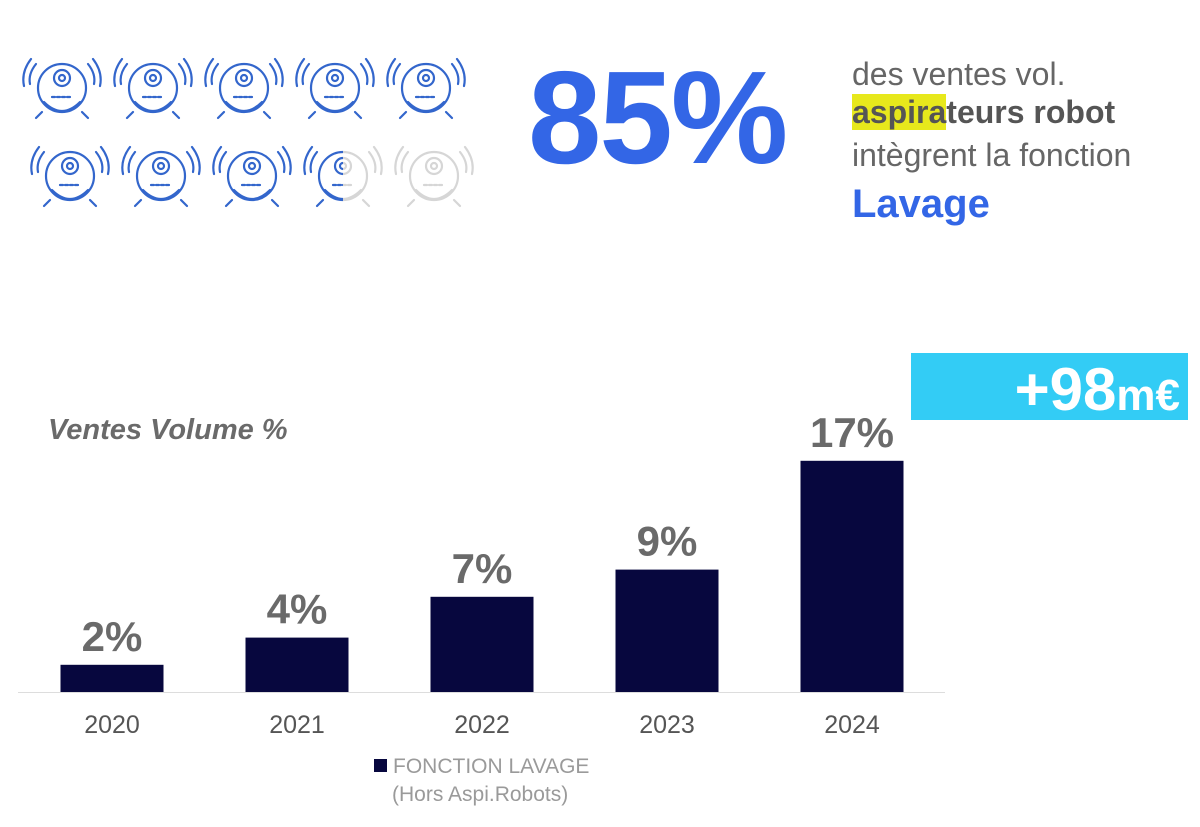 The image size is (1200, 827). What do you see at coordinates (112, 678) in the screenshot?
I see `bar-2020` at bounding box center [112, 678].